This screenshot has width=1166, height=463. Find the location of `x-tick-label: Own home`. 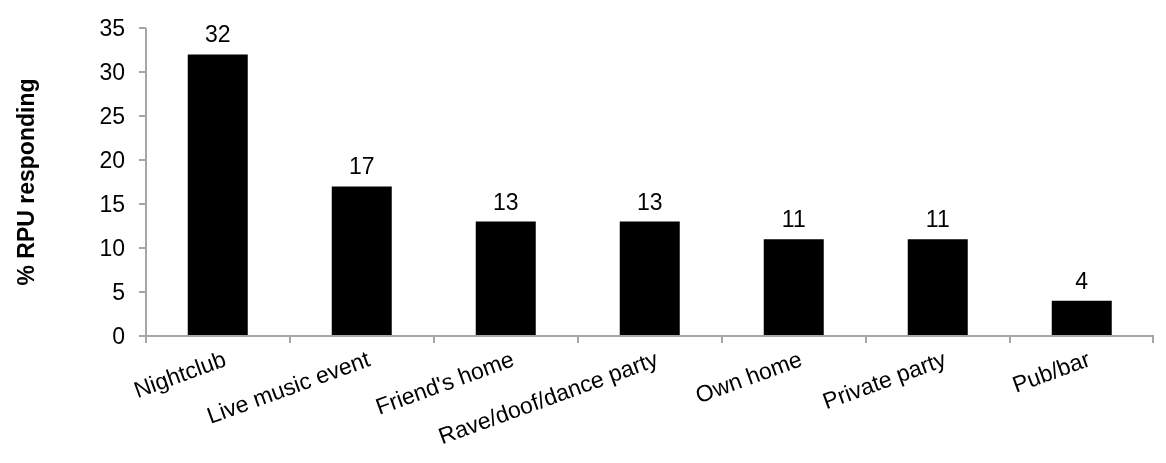

x-tick-label: Own home is located at coordinates (748, 377).